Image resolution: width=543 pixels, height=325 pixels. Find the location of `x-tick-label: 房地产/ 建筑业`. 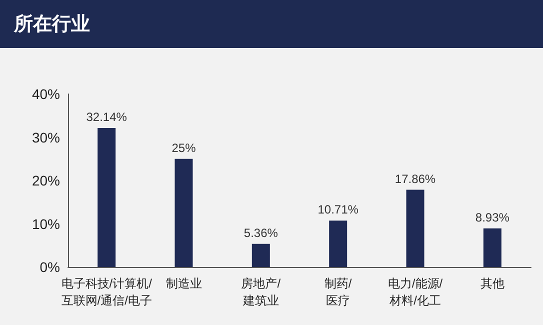

x-tick-label: 房地产/ 建筑业 is located at coordinates (261, 292).